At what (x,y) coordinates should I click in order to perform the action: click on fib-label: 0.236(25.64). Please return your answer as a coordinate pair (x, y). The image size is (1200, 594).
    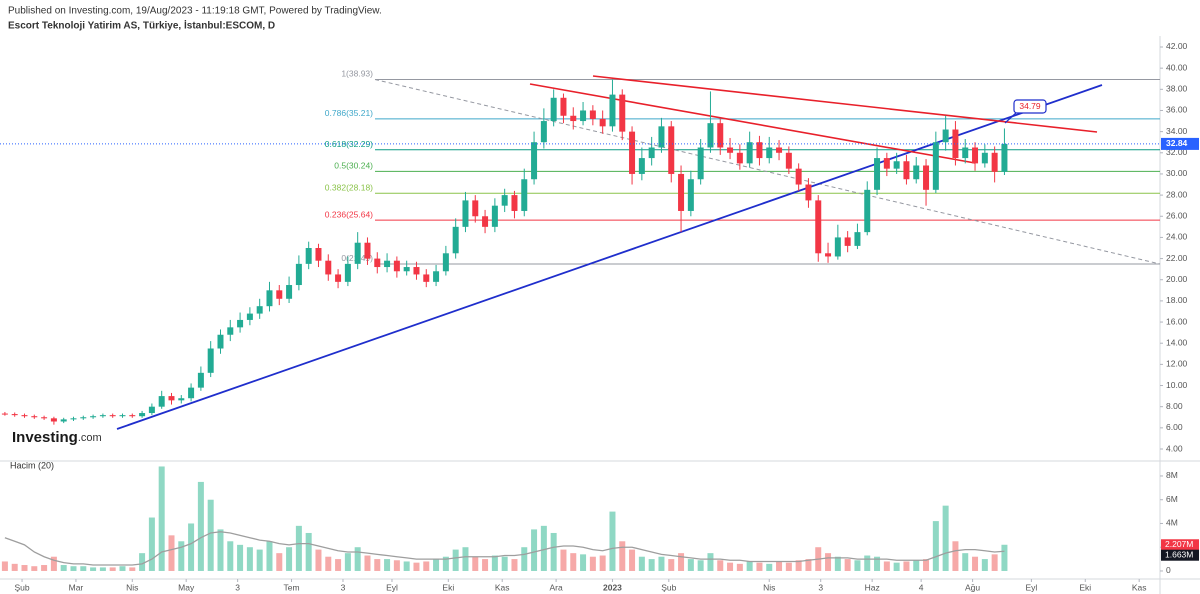
    Looking at the image, I should click on (349, 214).